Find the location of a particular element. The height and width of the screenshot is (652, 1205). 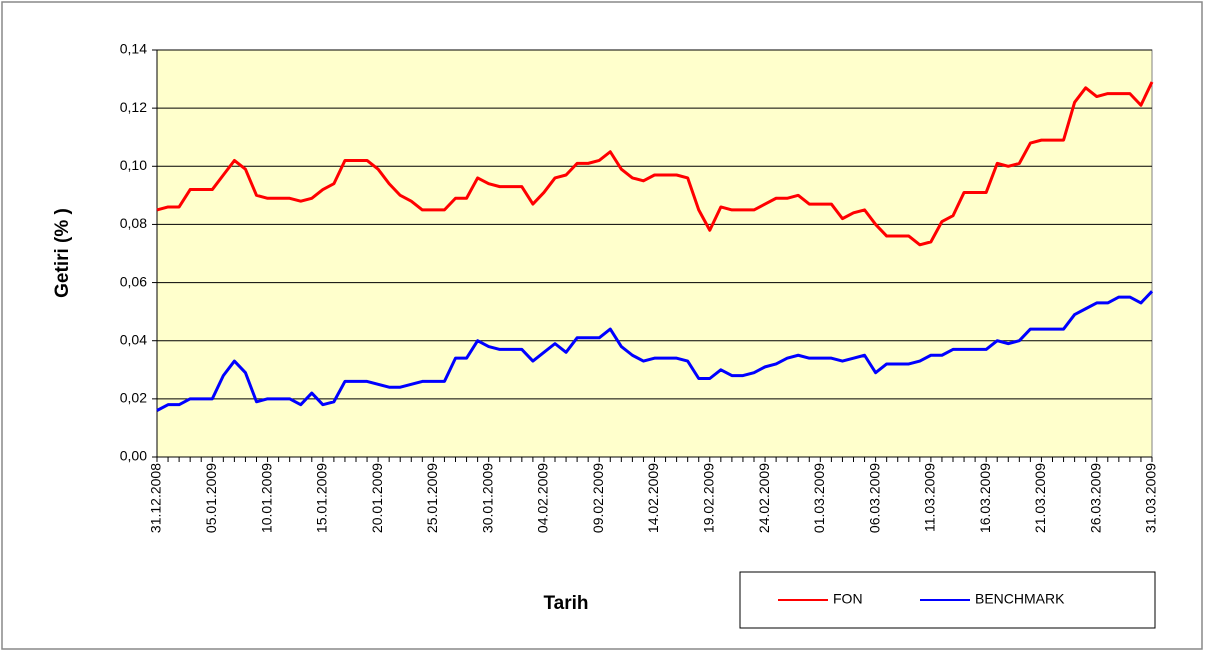

y-tick-label: 0,04 is located at coordinates (133, 339).